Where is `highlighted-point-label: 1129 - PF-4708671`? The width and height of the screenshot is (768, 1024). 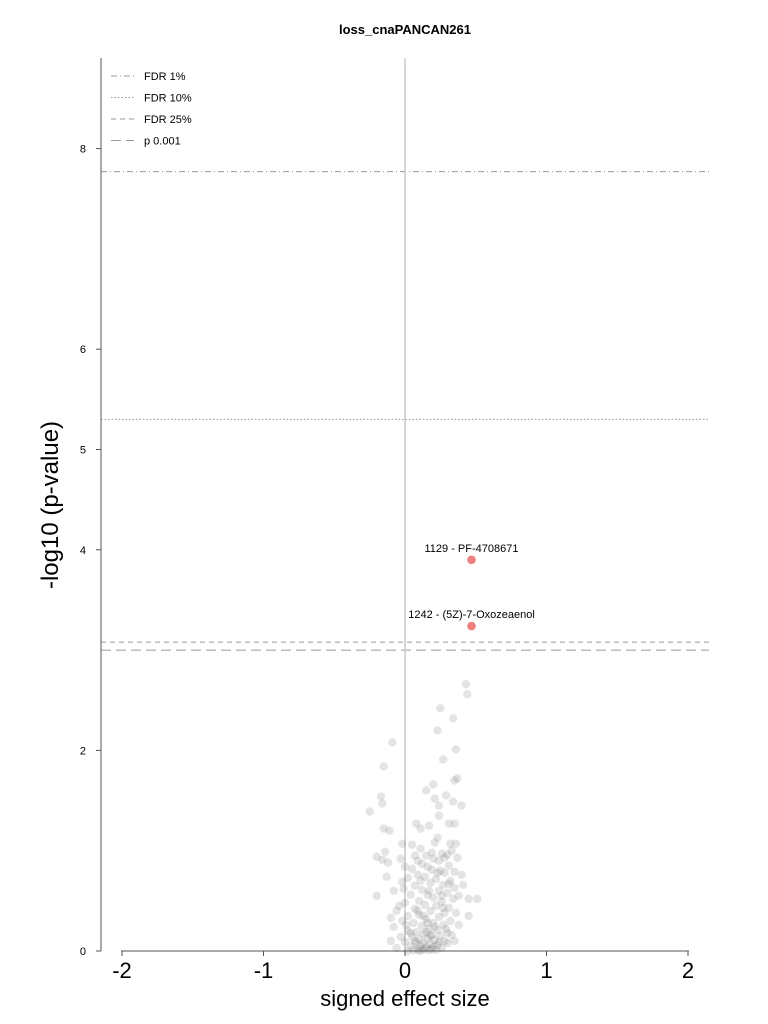
highlighted-point-label: 1129 - PF-4708671 is located at coordinates (472, 549).